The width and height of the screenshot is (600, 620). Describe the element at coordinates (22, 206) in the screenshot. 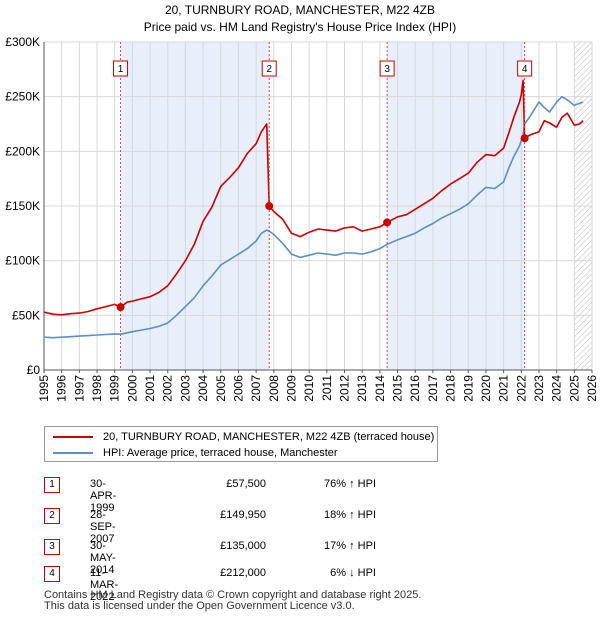

I see `y-tick-label: £150K` at that location.